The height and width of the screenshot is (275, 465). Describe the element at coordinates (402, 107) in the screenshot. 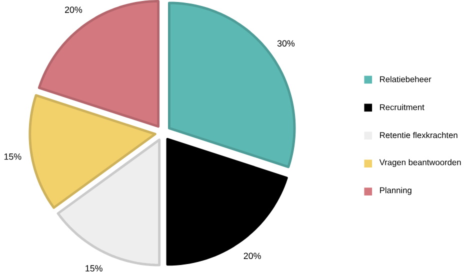

I see `legend-label: Recruitment` at that location.